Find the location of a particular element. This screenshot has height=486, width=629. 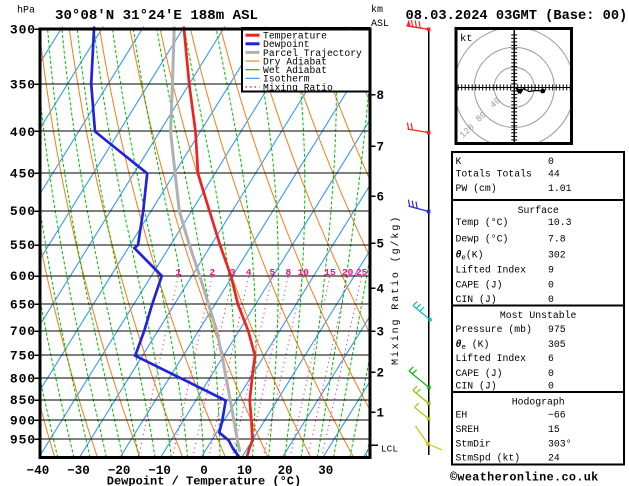

svg-text: kt is located at coordinates (466, 39).